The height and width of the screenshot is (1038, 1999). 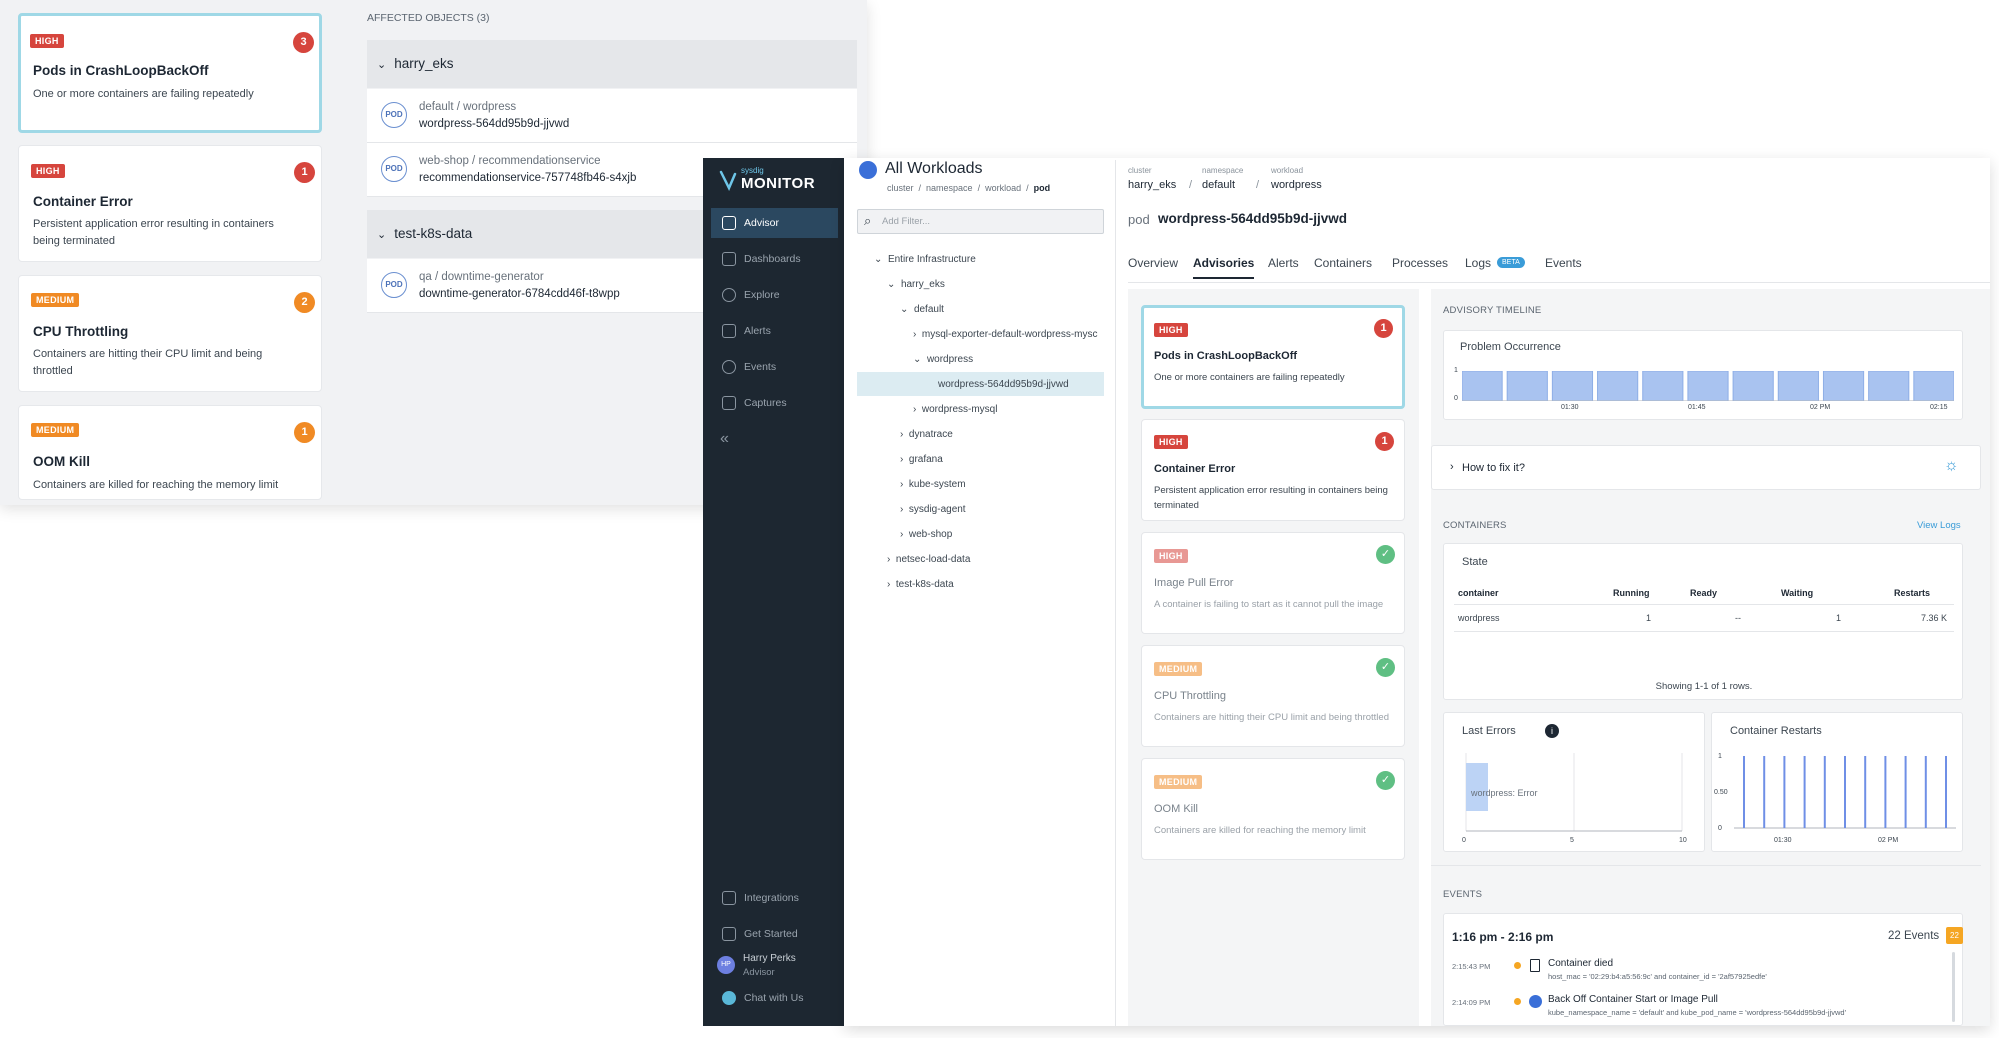 What do you see at coordinates (1953, 987) in the screenshot?
I see `scrollbar` at bounding box center [1953, 987].